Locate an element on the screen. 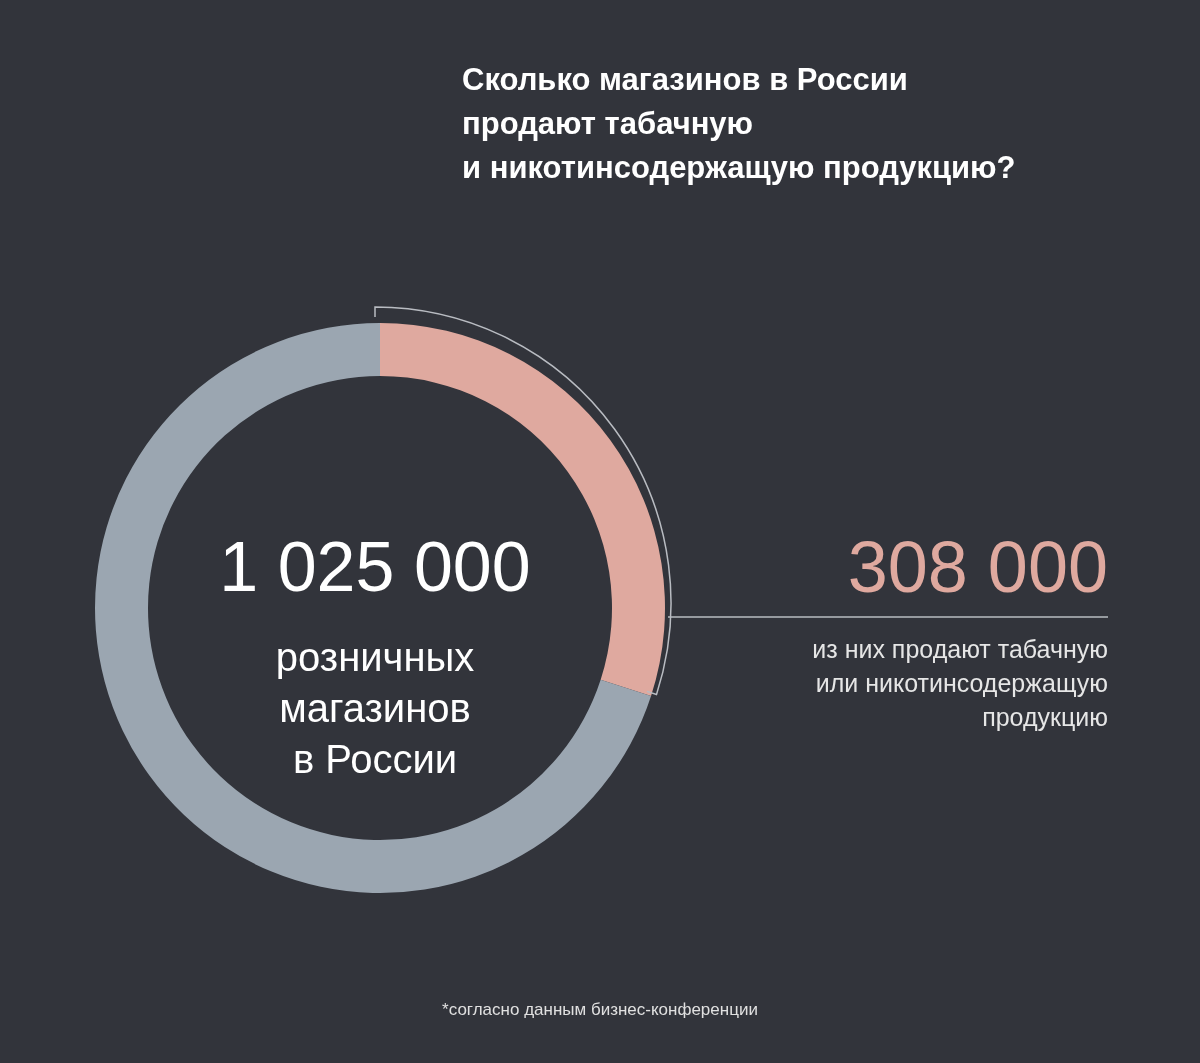 The width and height of the screenshot is (1200, 1063). text: розничных магазинов в России is located at coordinates (375, 708).